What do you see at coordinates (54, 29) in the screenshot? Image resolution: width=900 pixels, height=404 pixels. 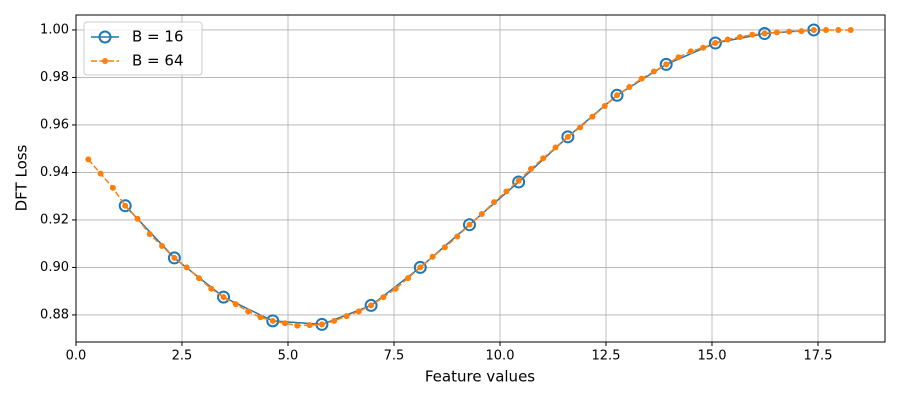 I see `y-tick-label: 1.00` at bounding box center [54, 29].